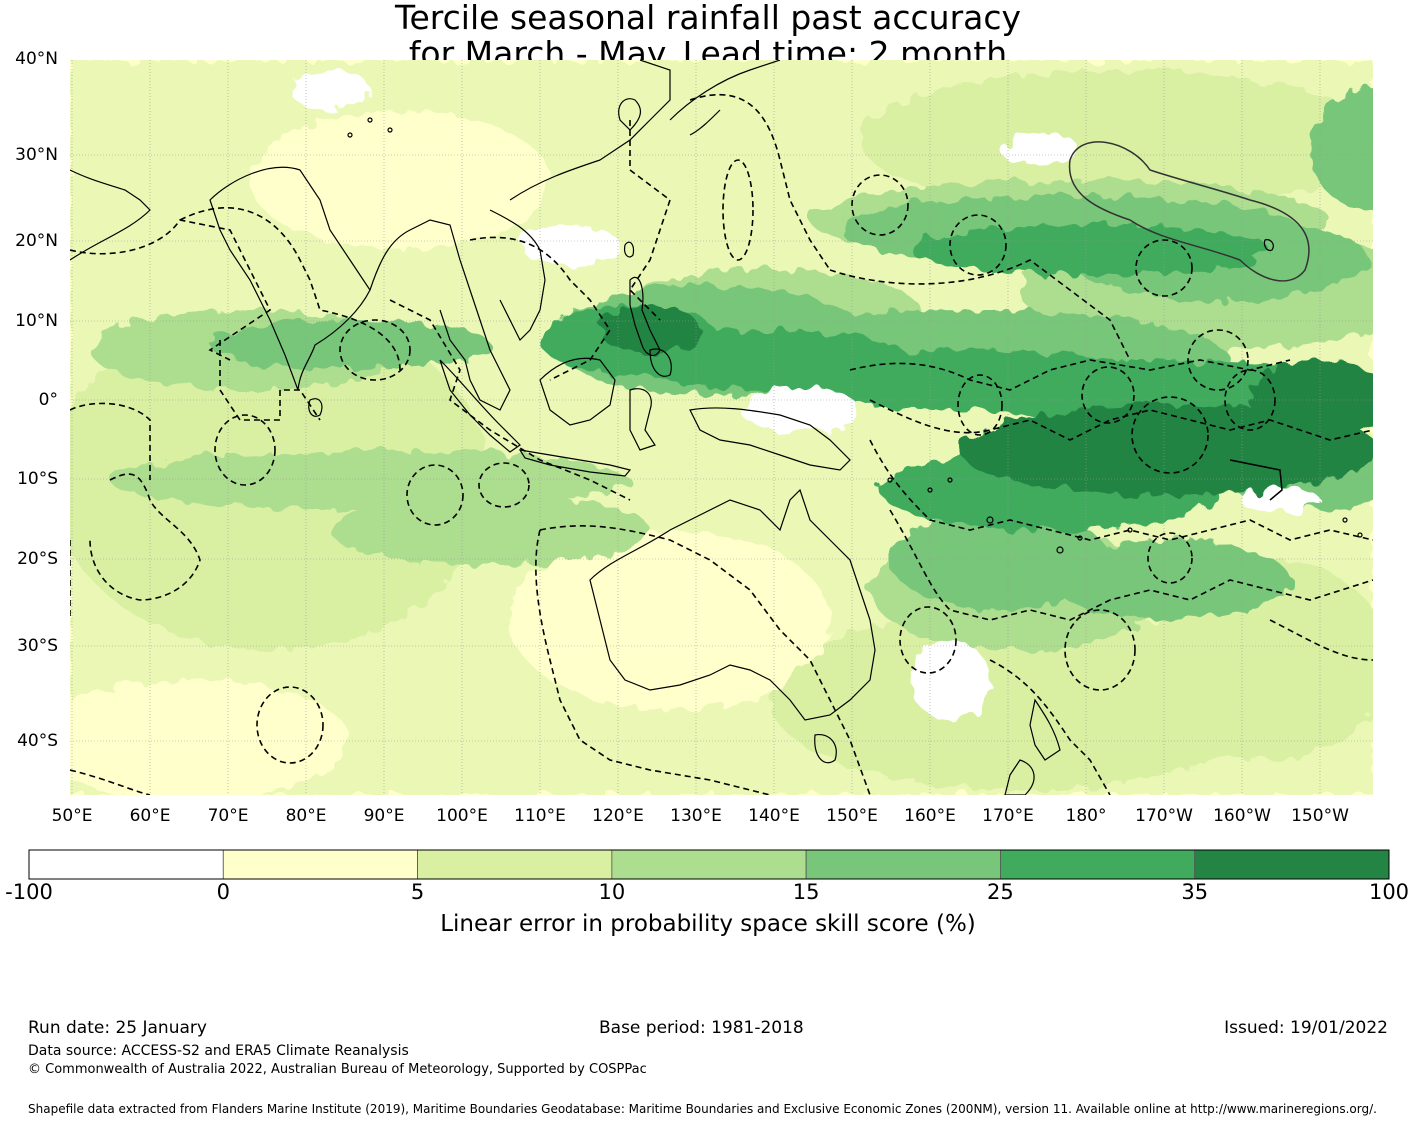 The width and height of the screenshot is (1416, 1125). What do you see at coordinates (1389, 892) in the screenshot?
I see `colorbar-tick-label: 100` at bounding box center [1389, 892].